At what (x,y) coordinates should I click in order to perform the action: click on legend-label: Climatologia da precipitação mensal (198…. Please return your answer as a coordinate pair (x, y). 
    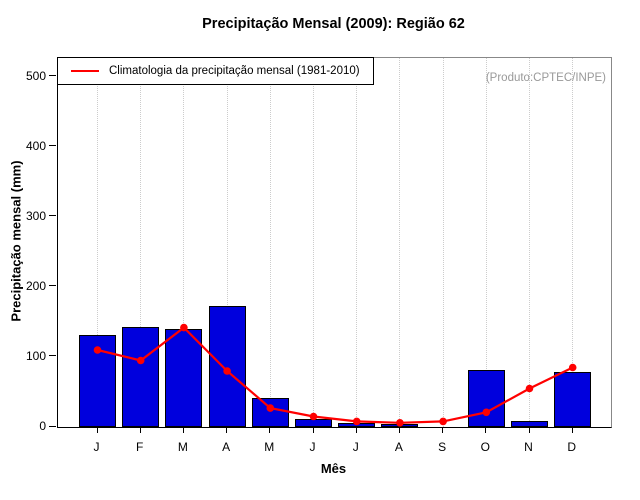
    Looking at the image, I should click on (234, 71).